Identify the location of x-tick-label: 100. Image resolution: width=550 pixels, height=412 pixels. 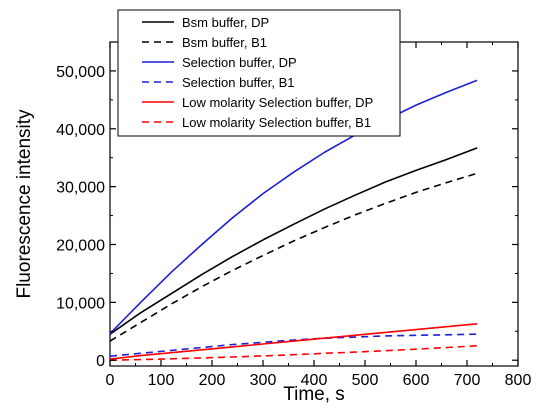
(161, 380).